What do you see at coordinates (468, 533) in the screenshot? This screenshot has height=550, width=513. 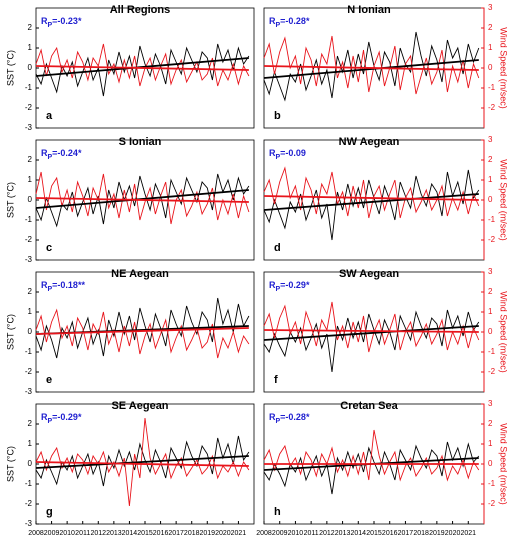 I see `x-tick-label: 2021` at bounding box center [468, 533].